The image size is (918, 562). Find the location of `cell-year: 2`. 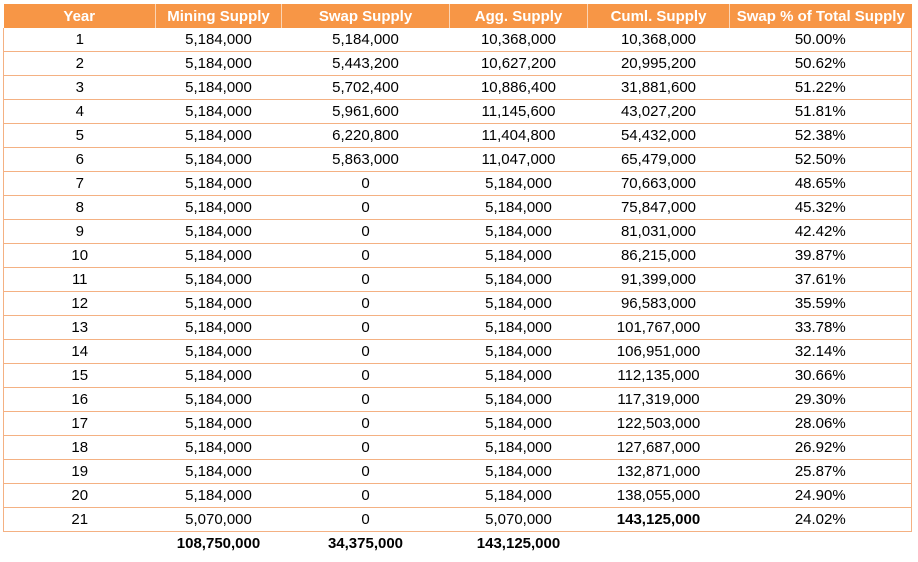

cell-year: 2 is located at coordinates (79, 63).